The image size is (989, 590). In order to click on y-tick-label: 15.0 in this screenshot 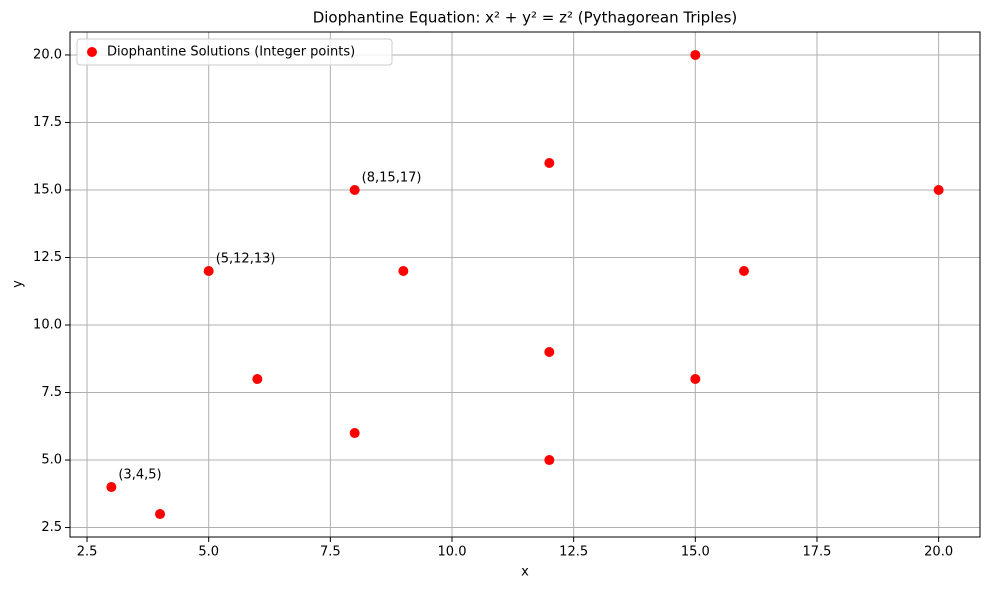, I will do `click(47, 189)`.